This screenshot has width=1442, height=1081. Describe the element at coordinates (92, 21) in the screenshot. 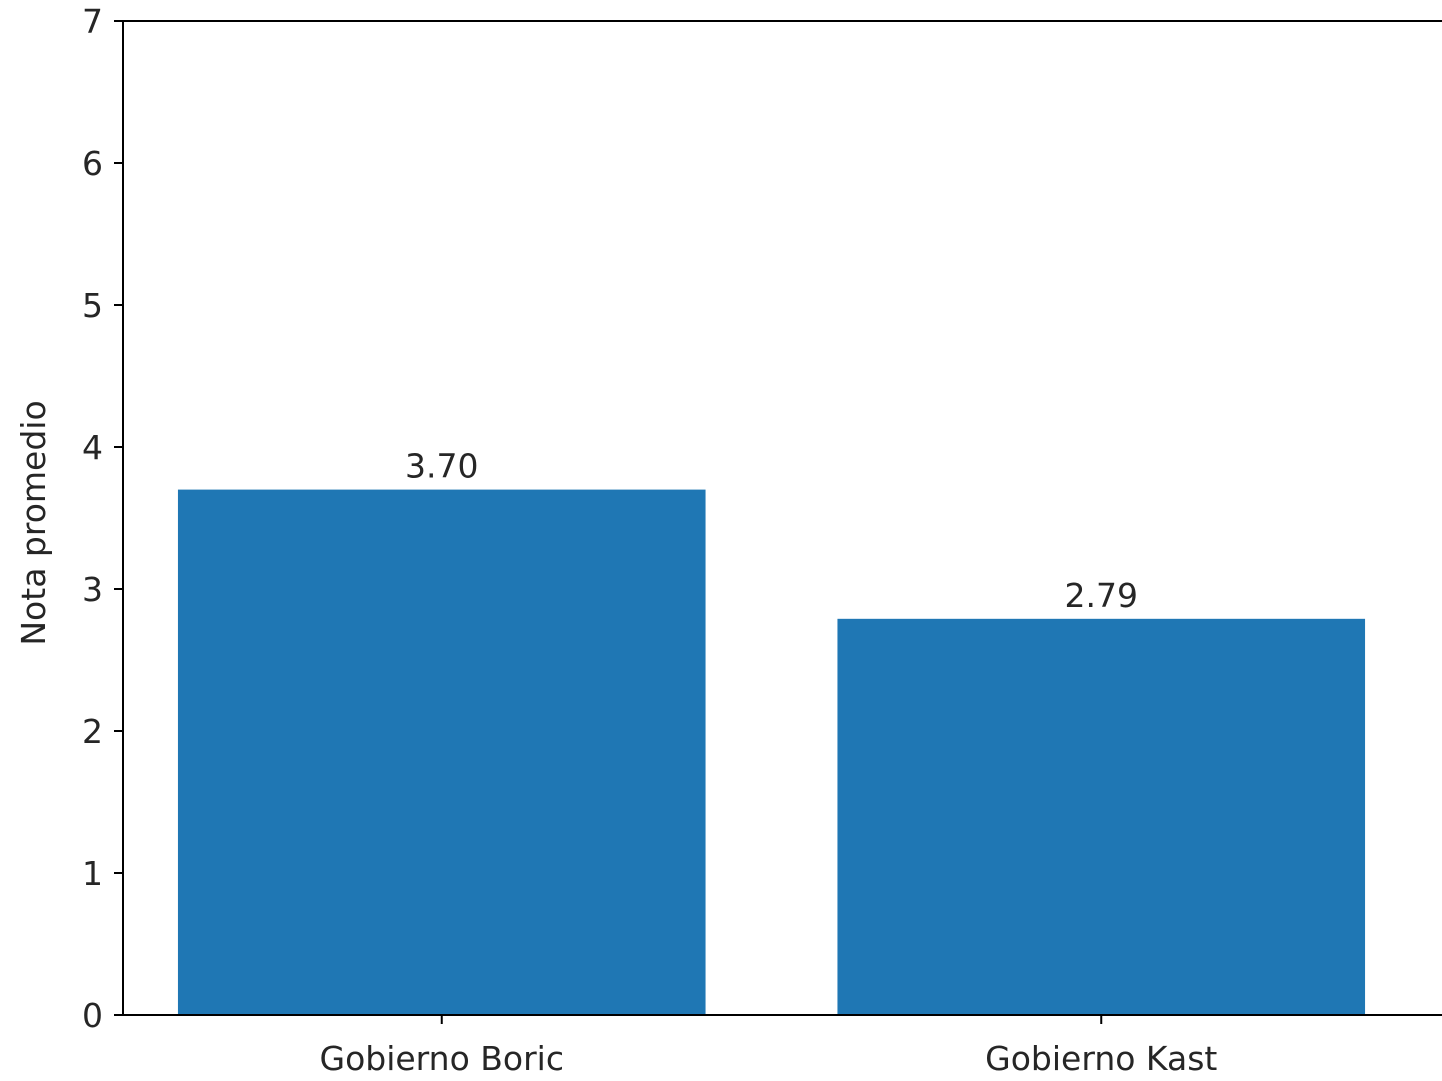

I see `y-tick-label: 7` at that location.